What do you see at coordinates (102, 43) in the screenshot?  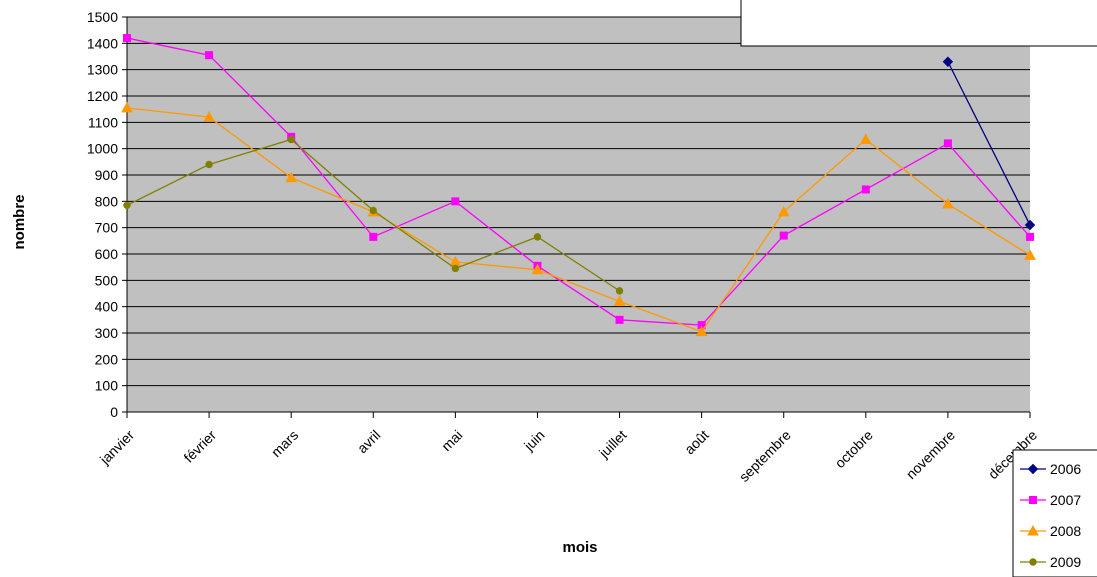 I see `y-tick-label: 1400` at bounding box center [102, 43].